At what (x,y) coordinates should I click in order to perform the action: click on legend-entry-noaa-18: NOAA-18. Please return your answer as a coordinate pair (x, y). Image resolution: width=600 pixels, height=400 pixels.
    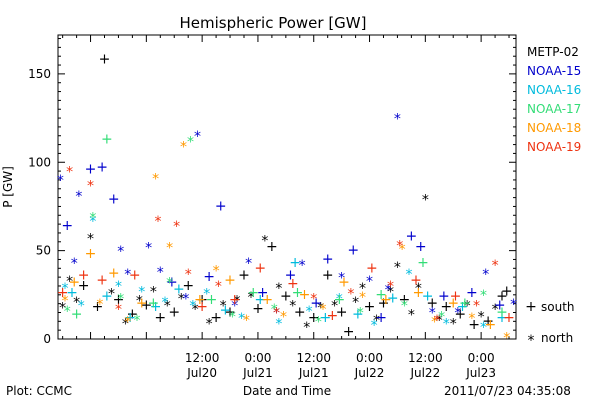
    Looking at the image, I should click on (554, 128).